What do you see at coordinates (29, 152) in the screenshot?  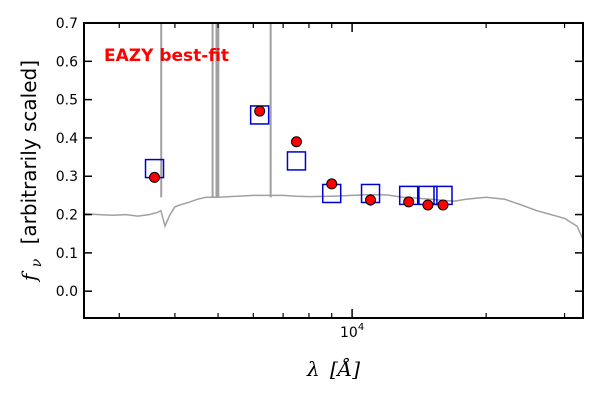 I see `y-axis-text: [arbitrarily scaled]` at bounding box center [29, 152].